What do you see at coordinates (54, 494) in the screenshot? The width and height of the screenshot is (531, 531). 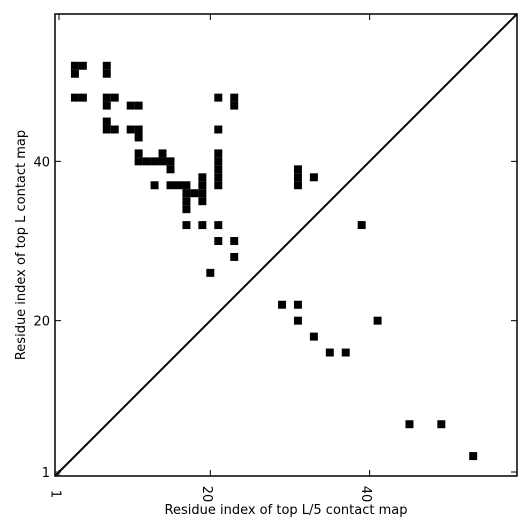 I see `x-tick-label: 1` at bounding box center [54, 494].